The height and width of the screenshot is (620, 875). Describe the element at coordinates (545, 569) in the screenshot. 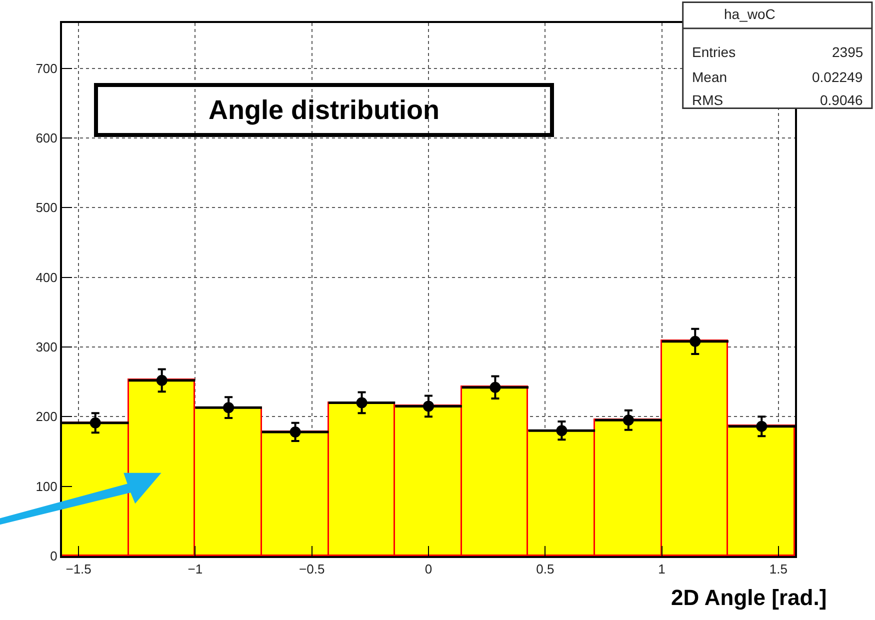

I see `x-tick-label: 0.5` at that location.